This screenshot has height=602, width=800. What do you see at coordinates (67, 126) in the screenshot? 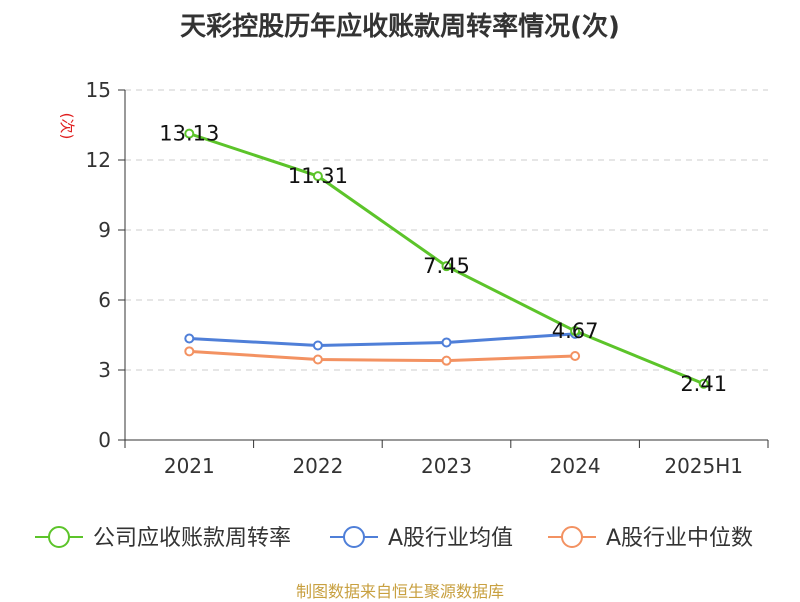
I see `y-axis-label: (次)` at bounding box center [67, 126].